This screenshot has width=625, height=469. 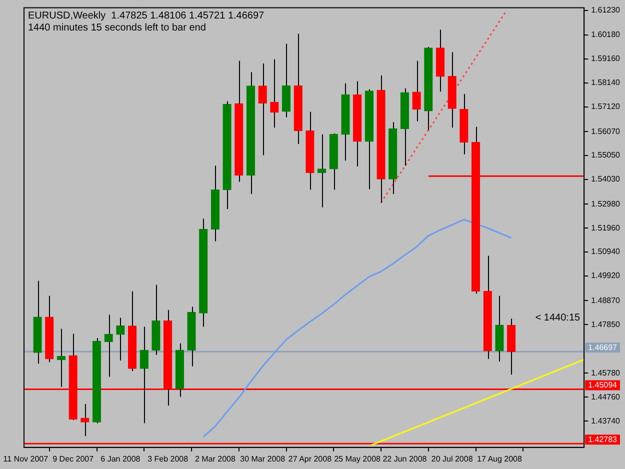 I want to click on y-tick-label: 1.60180, so click(x=606, y=35).